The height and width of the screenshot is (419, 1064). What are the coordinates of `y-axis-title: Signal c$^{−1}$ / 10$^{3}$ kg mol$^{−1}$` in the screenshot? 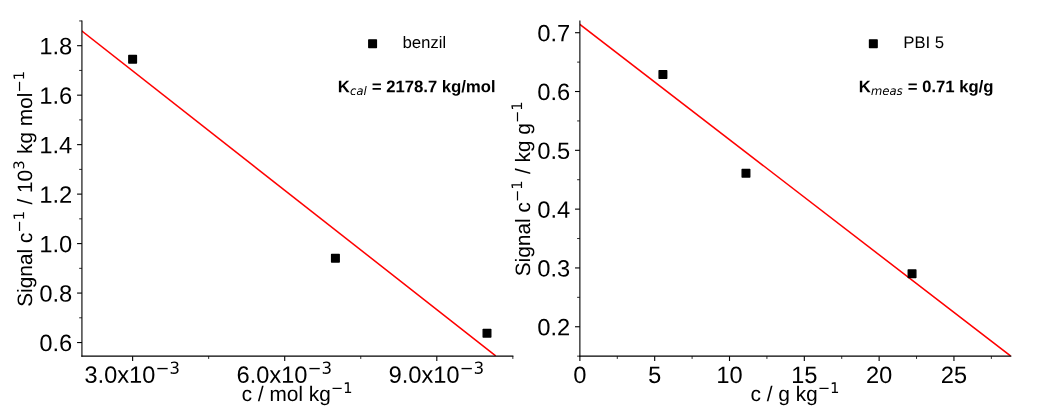 It's located at (25, 189).